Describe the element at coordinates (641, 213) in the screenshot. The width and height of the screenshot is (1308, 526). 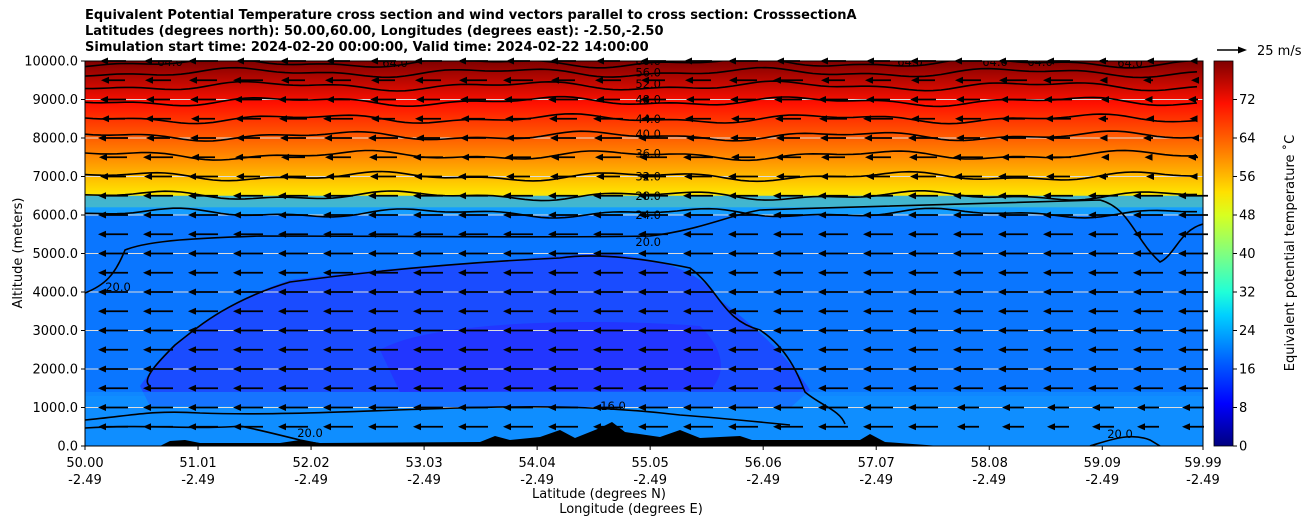
I see `isentrope-line` at that location.